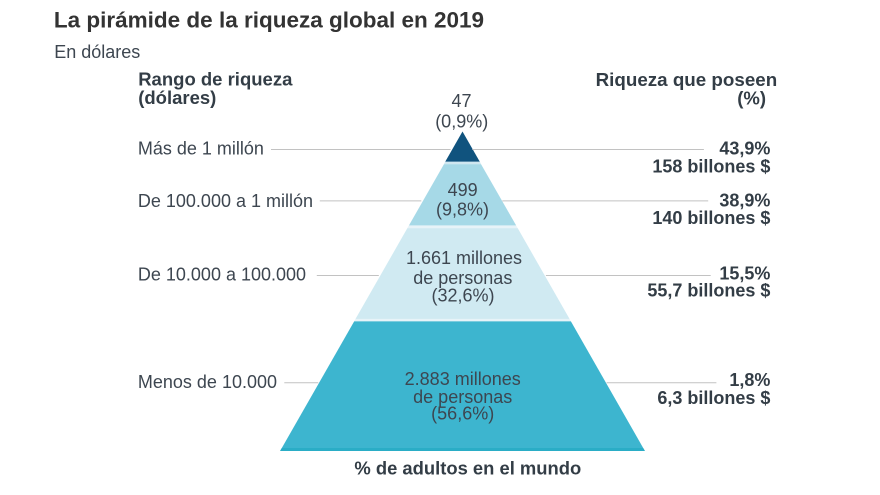  What do you see at coordinates (461, 101) in the screenshot?
I see `svg-text: 47` at bounding box center [461, 101].